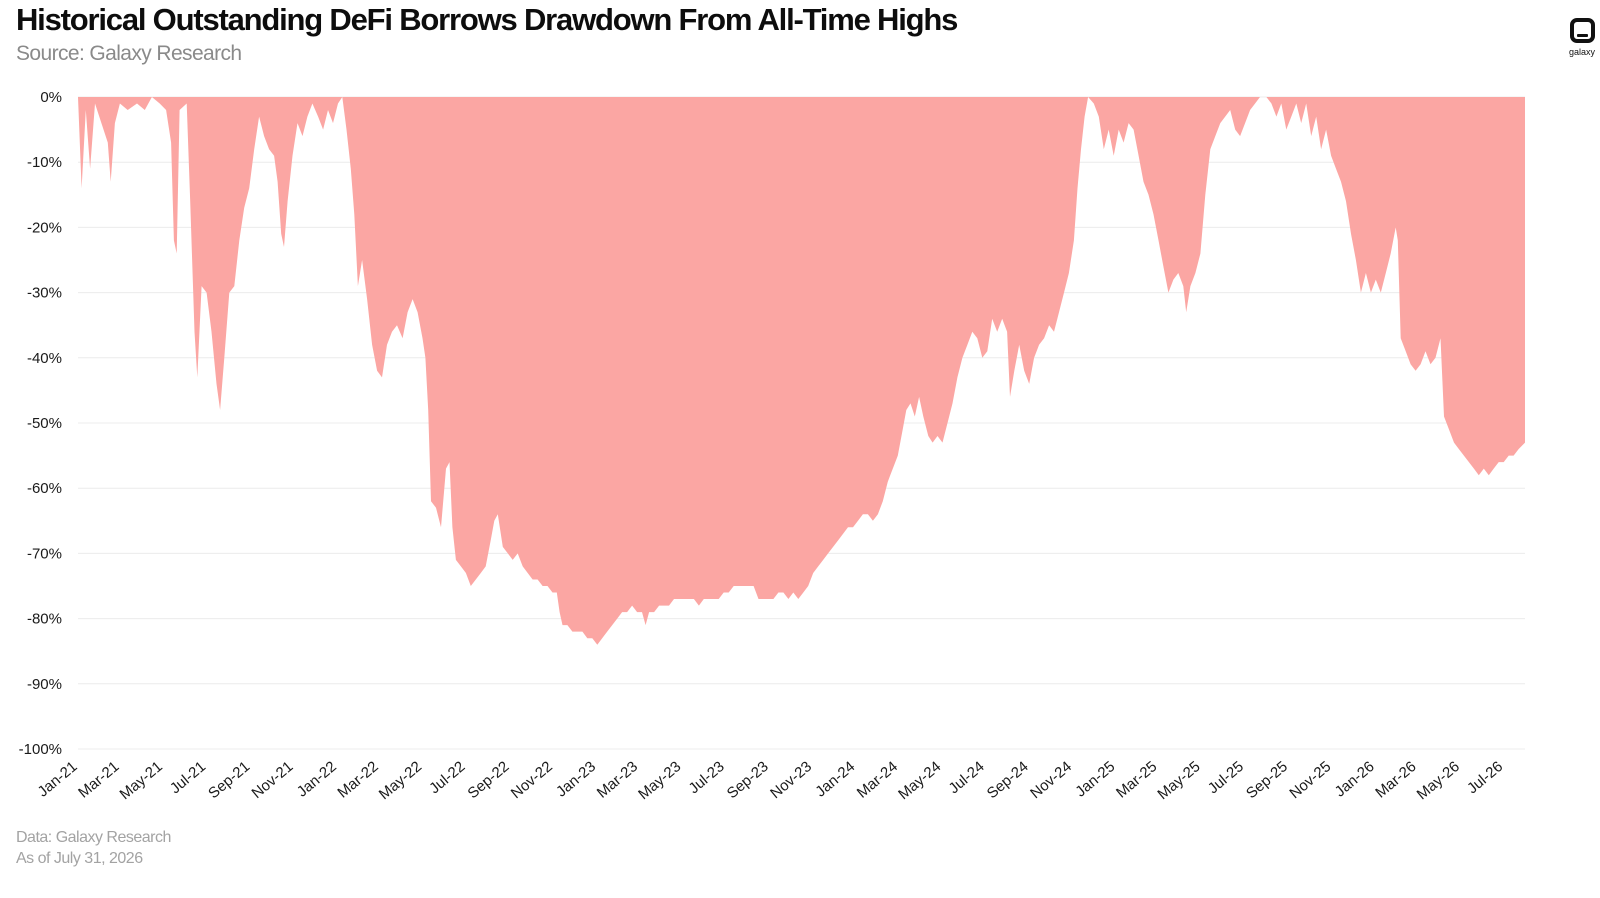  What do you see at coordinates (966, 777) in the screenshot?
I see `x-tick-label: Jul-24` at bounding box center [966, 777].